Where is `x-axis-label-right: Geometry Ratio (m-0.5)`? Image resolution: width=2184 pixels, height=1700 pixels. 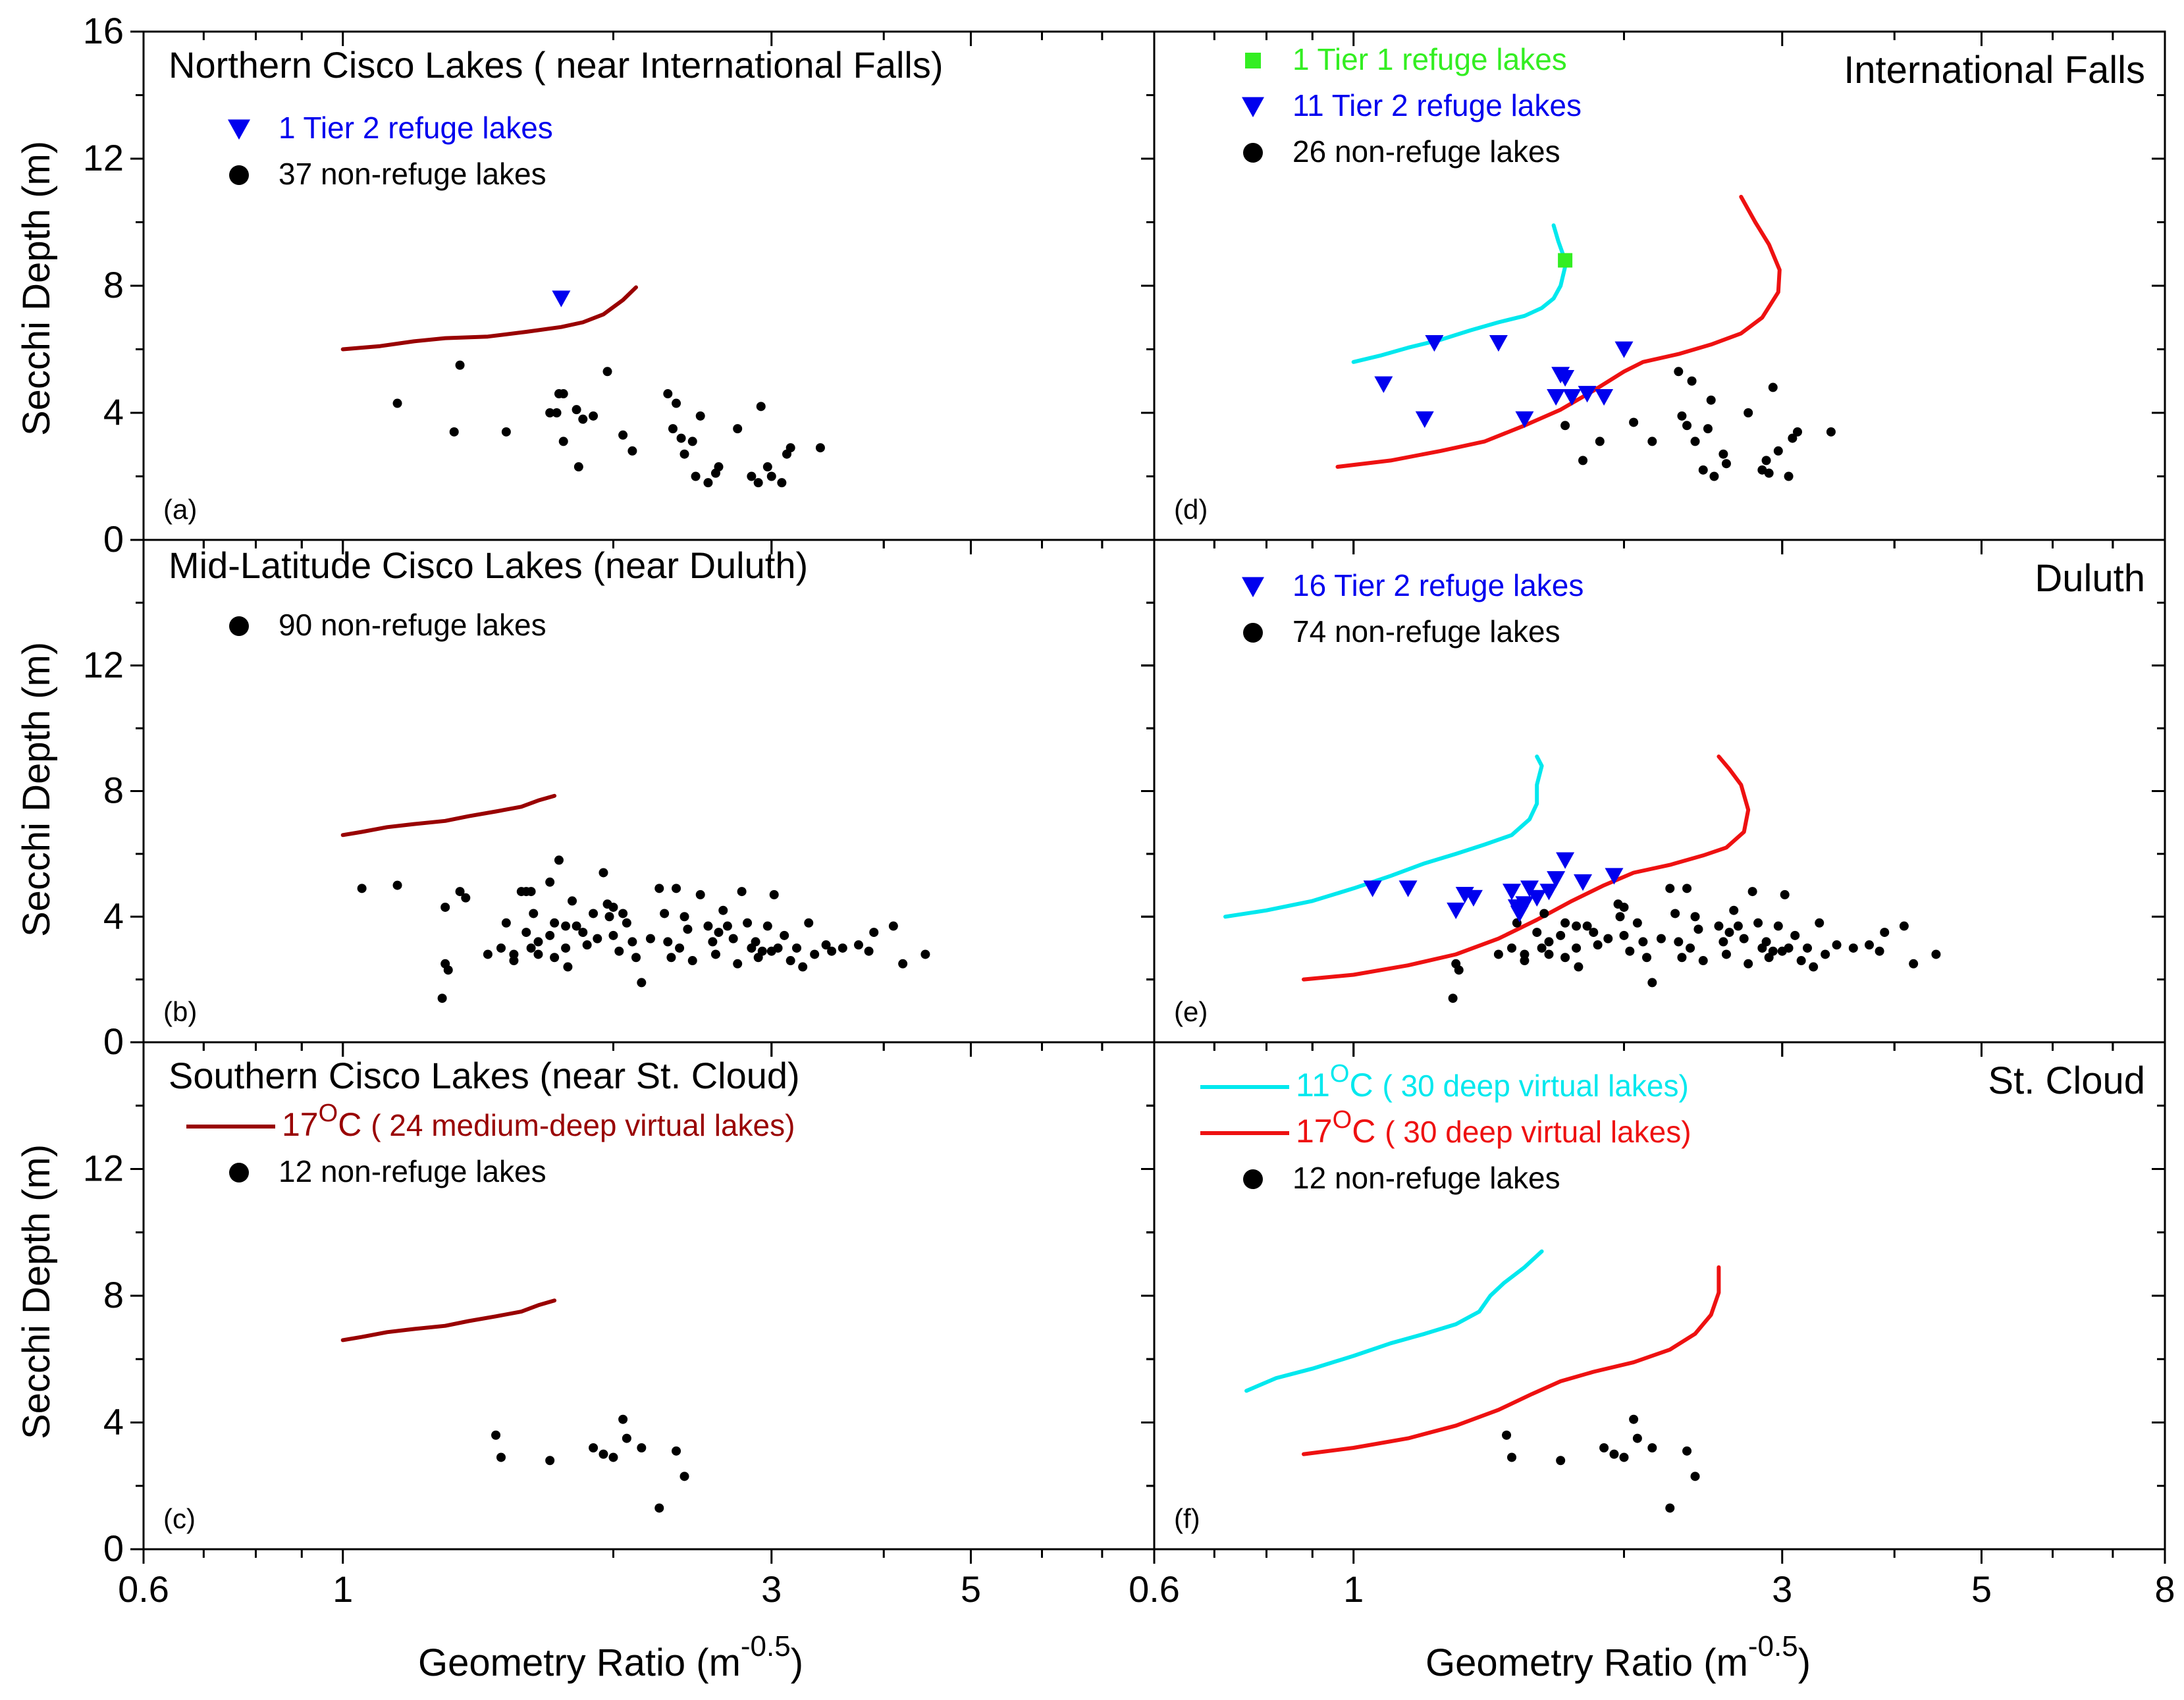
x-axis-label-right: Geometry Ratio (m-0.5) is located at coordinates (1618, 1657).